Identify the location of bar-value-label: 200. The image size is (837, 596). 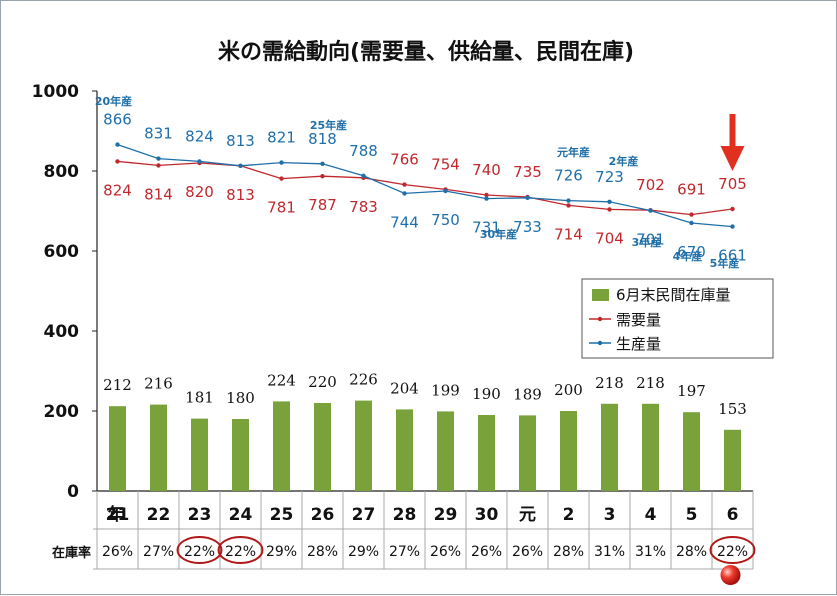
(568, 390).